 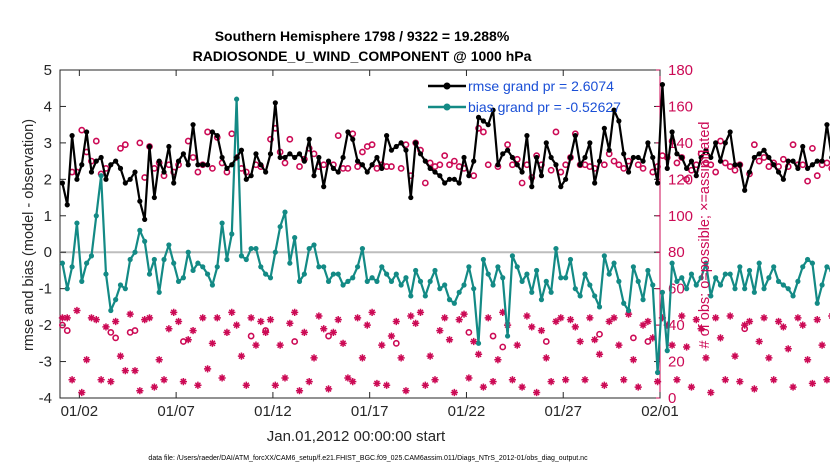 What do you see at coordinates (370, 411) in the screenshot?
I see `x-tick-label: 01/17` at bounding box center [370, 411].